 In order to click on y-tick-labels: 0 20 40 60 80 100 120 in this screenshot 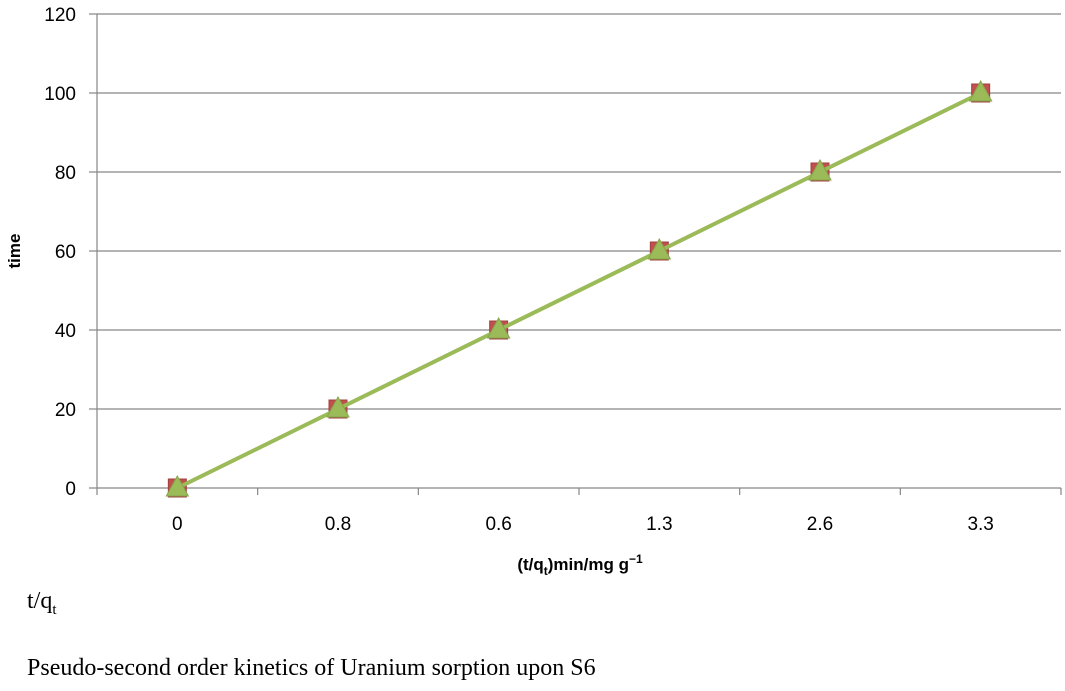, I will do `click(60, 252)`.